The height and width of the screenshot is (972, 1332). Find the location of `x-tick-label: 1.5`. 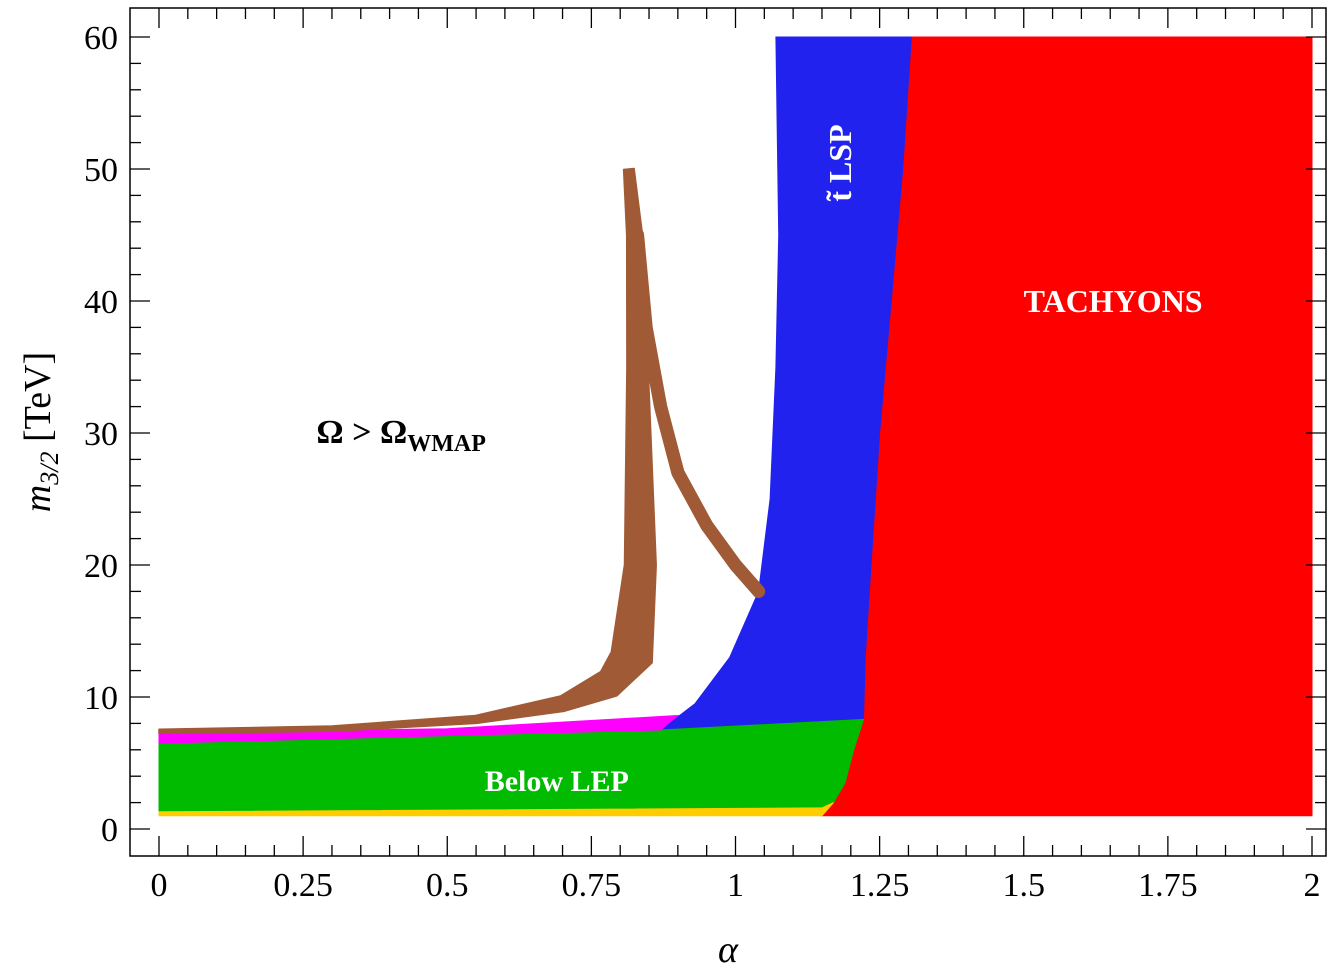

x-tick-label: 1.5 is located at coordinates (1024, 885).